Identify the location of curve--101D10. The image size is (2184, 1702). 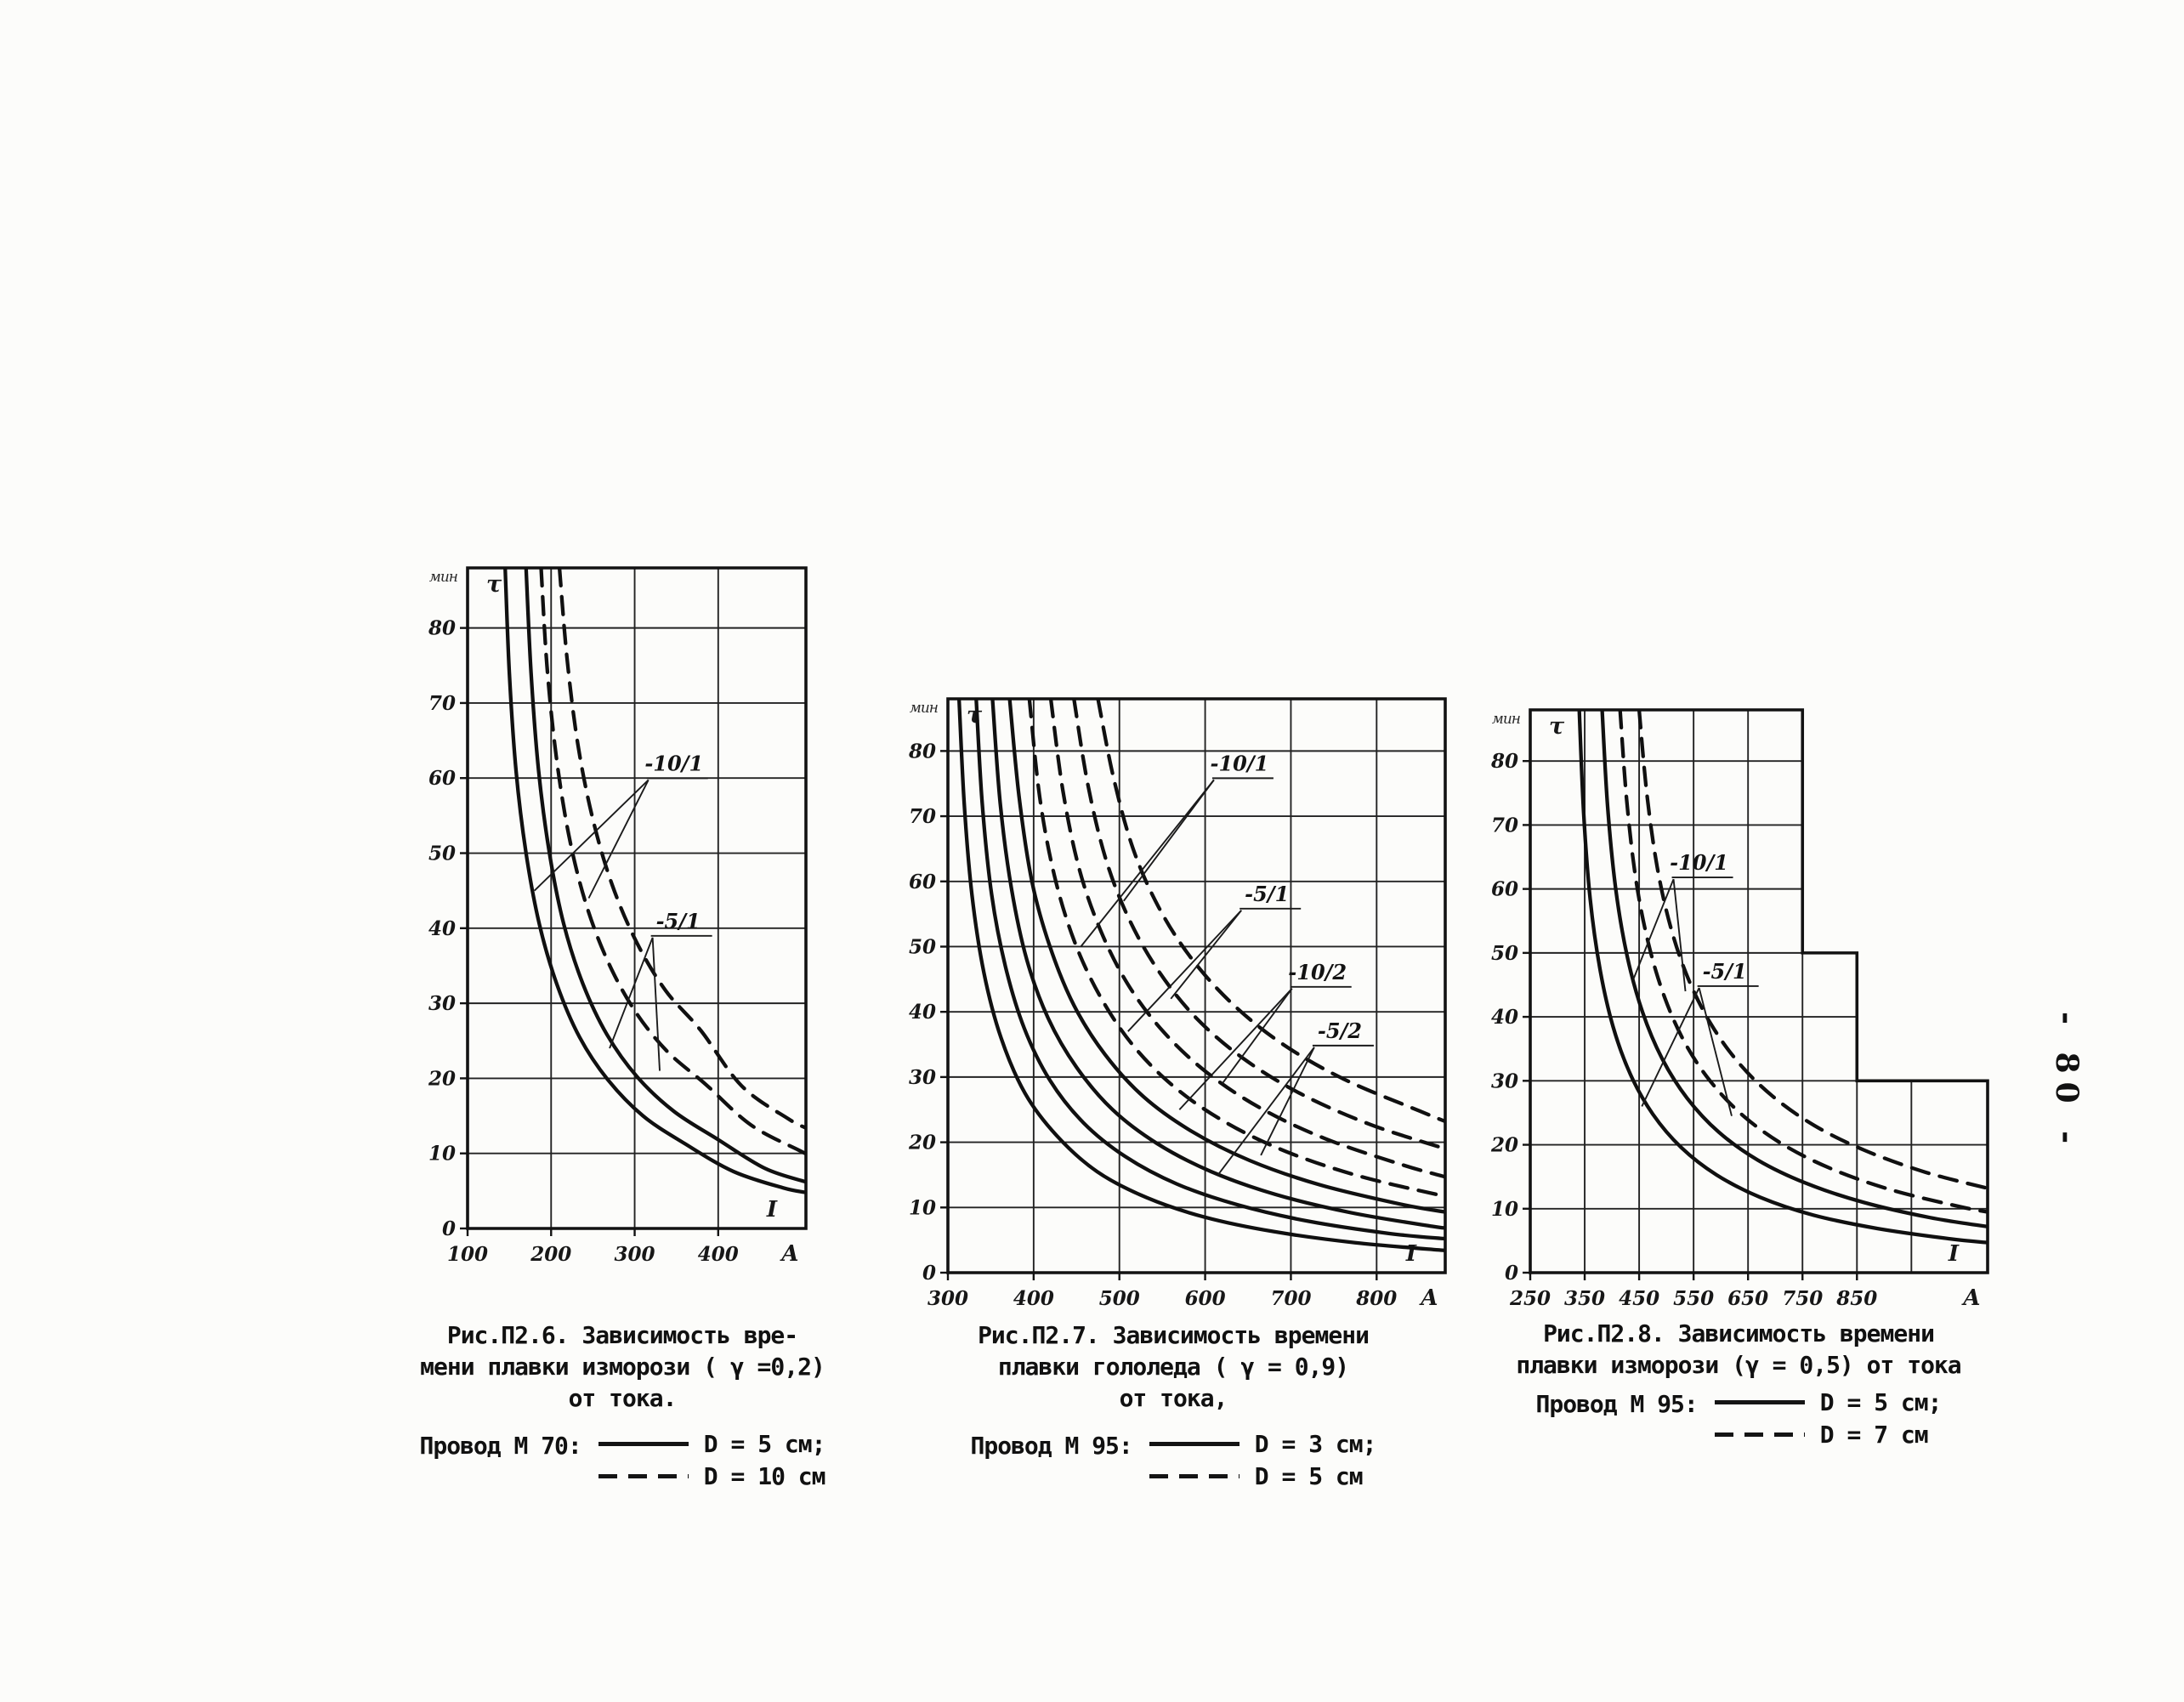
(673, 861).